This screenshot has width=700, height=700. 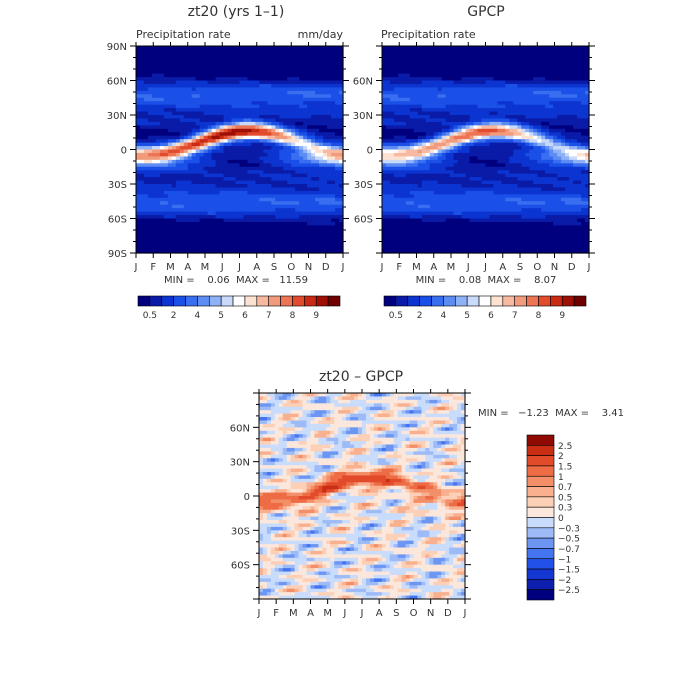 I want to click on panel-gpcp-title: GPCP, so click(x=486, y=12).